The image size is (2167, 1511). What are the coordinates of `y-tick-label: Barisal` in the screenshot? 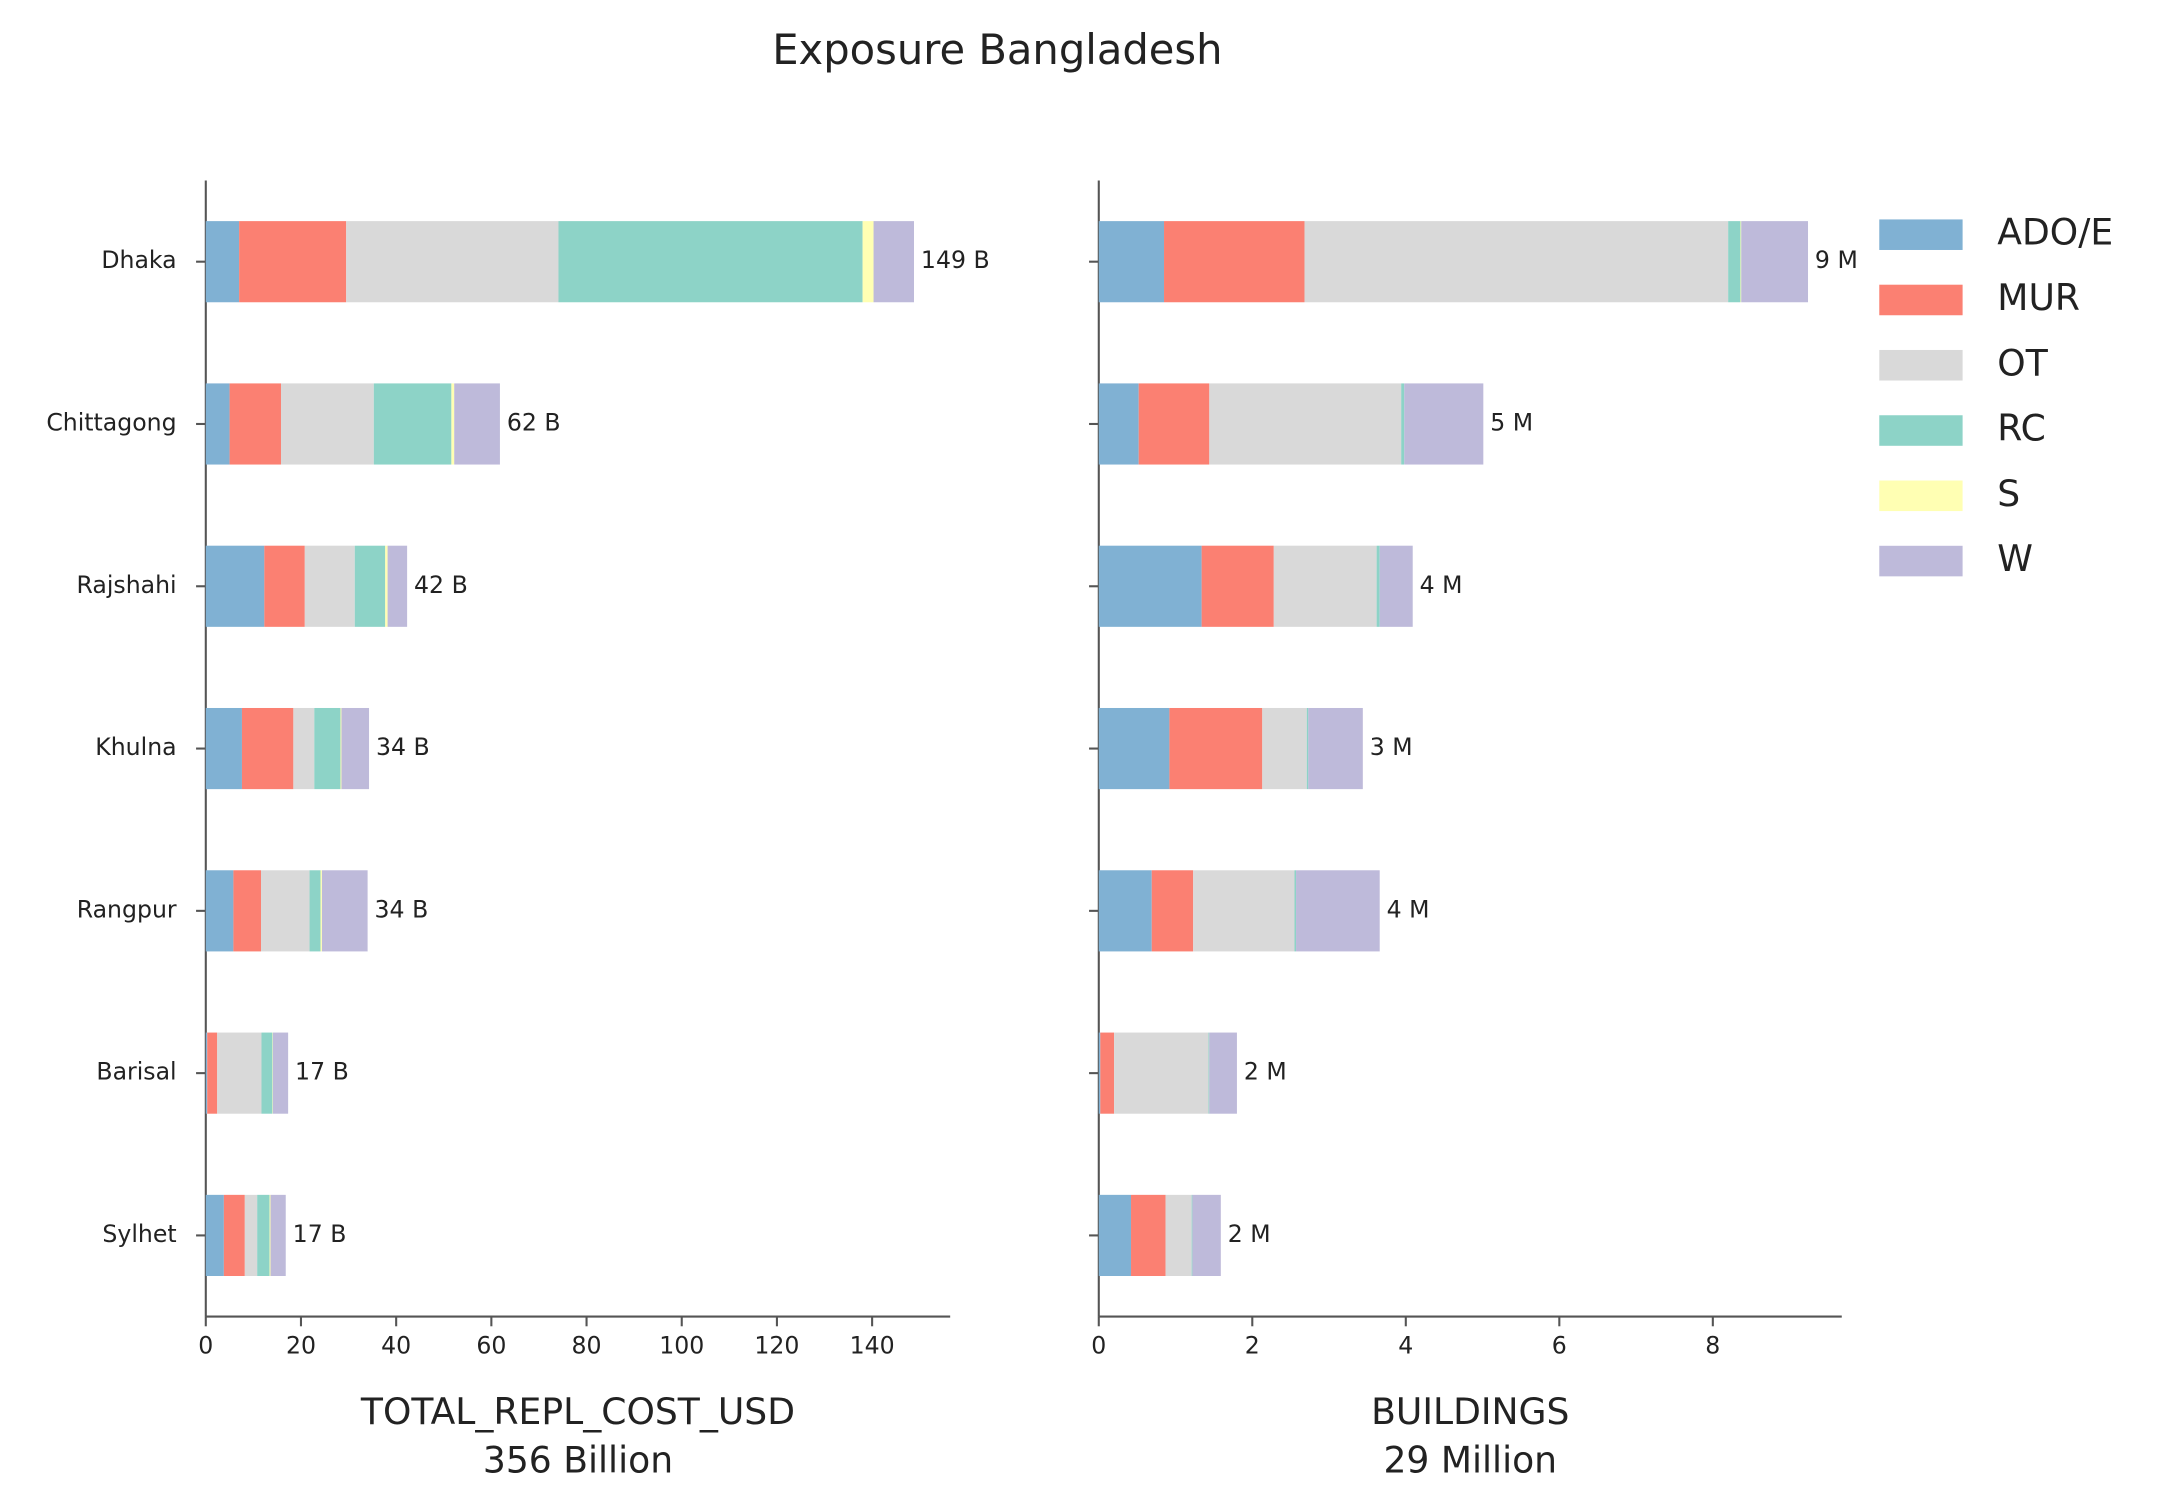 It's located at (136, 1072).